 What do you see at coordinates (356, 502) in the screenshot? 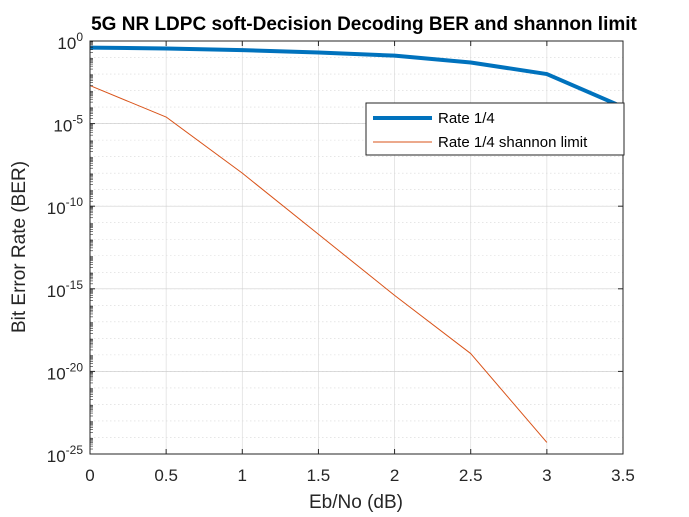
I see `x-axis-label: Eb/No (dB)` at bounding box center [356, 502].